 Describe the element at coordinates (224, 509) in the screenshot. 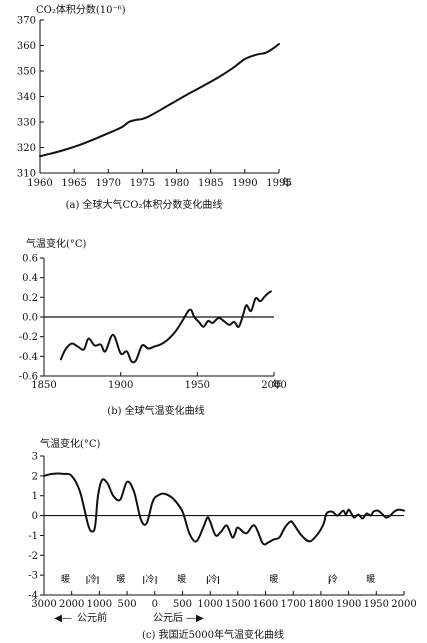

I see `china-temp-series-line` at that location.